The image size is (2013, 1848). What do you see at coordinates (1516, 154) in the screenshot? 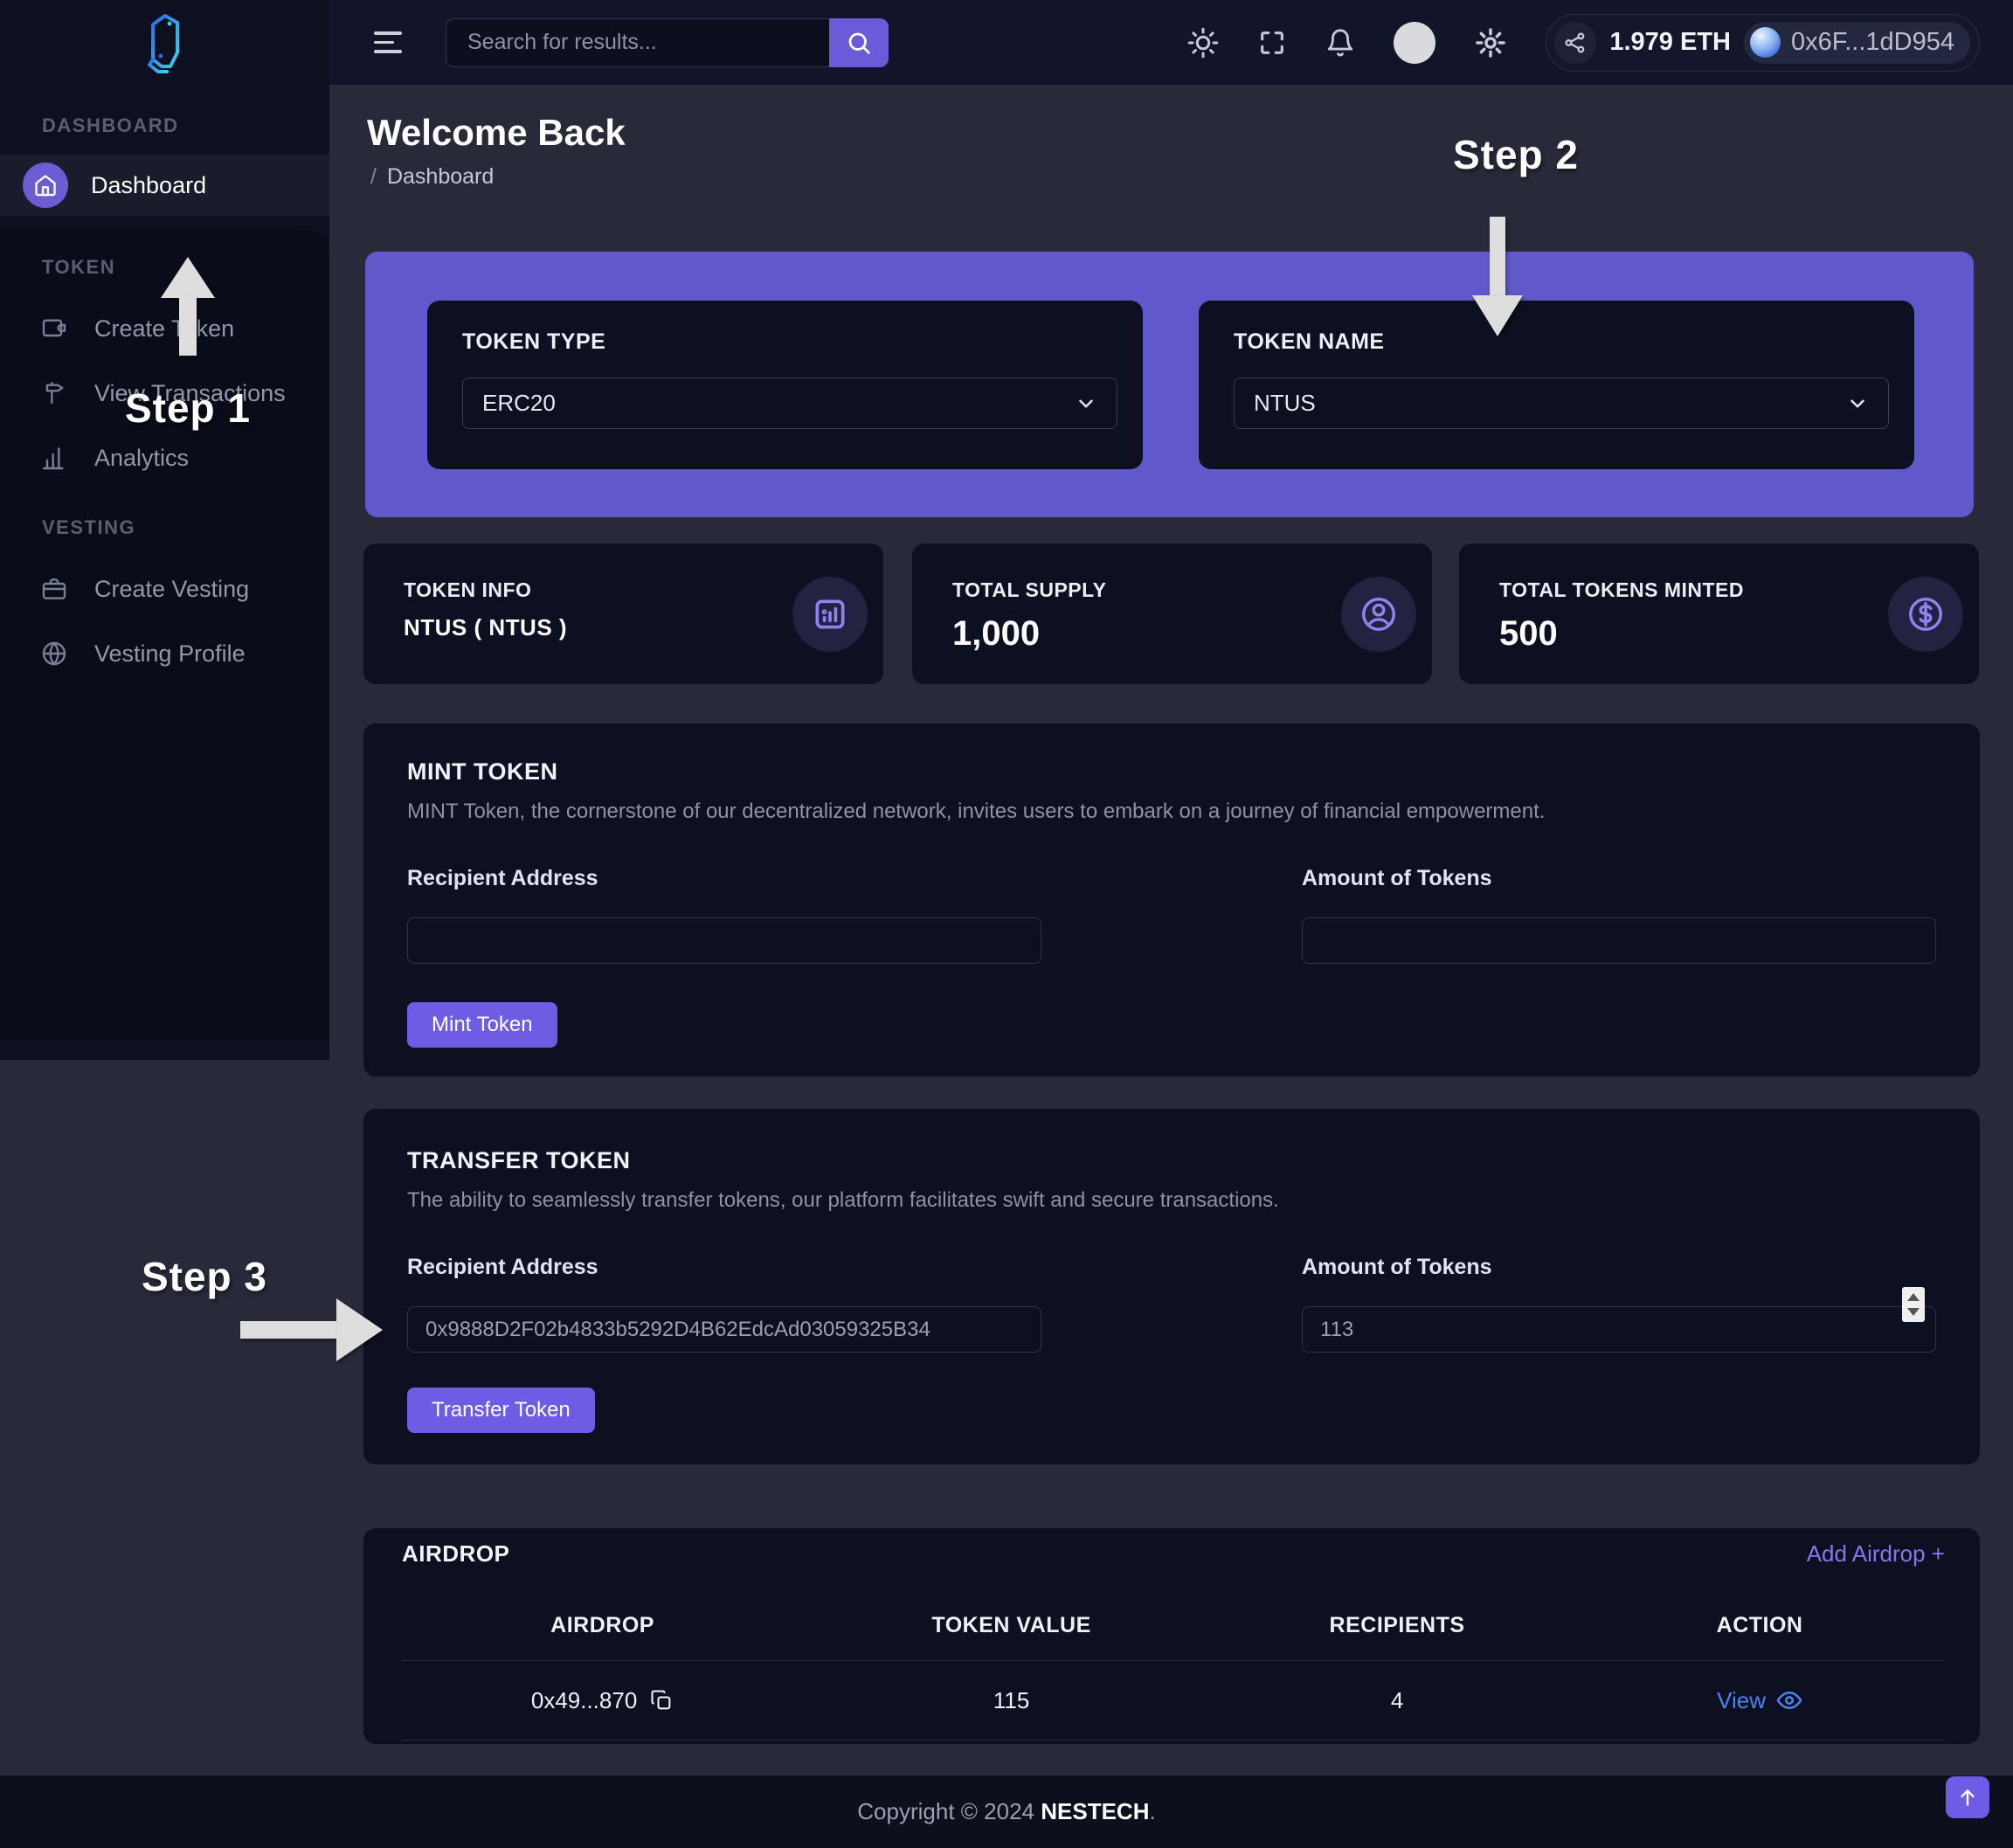
I see `step2-annotation: Step 2` at bounding box center [1516, 154].